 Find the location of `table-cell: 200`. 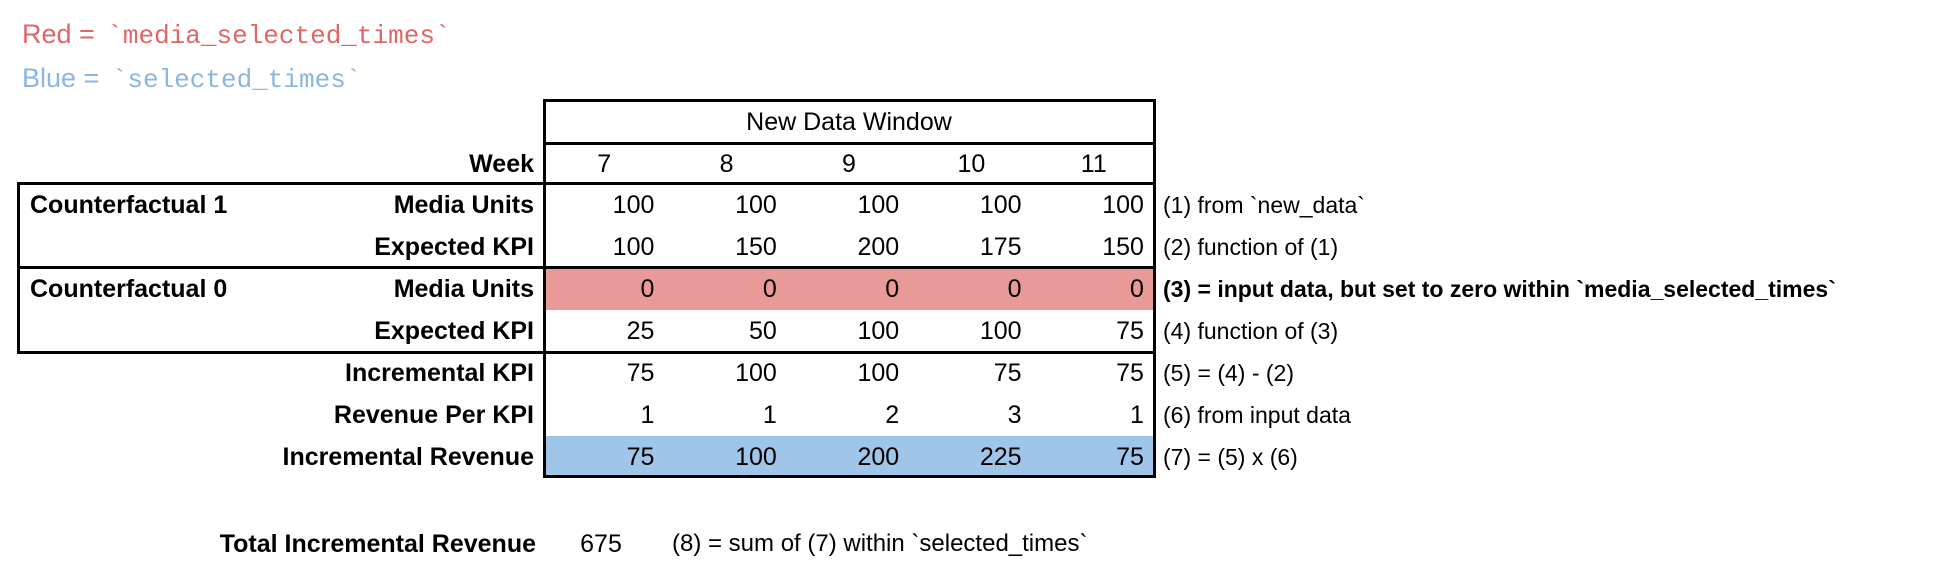

table-cell: 200 is located at coordinates (878, 246).